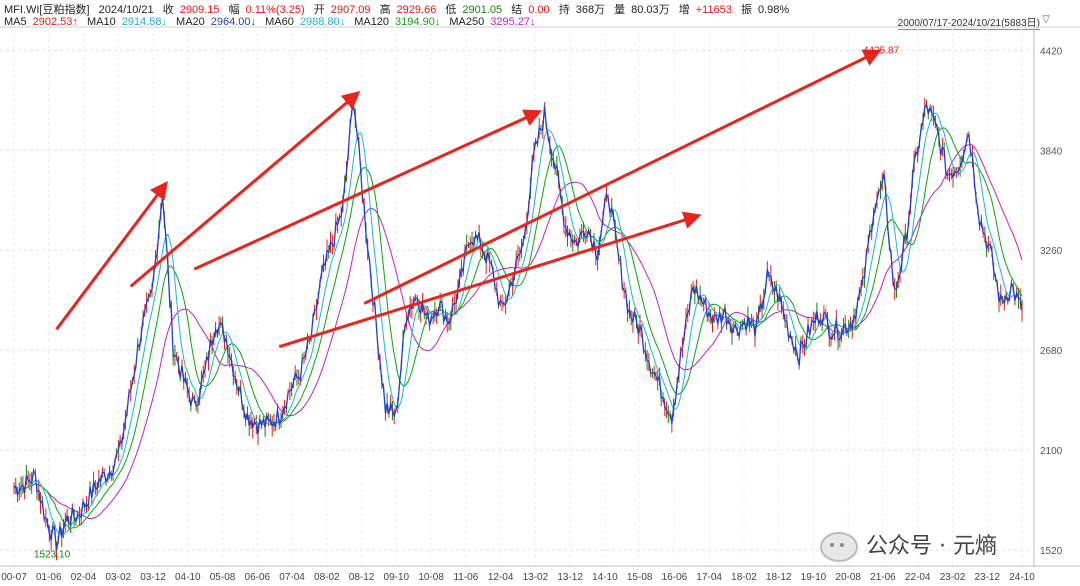  Describe the element at coordinates (968, 22) in the screenshot. I see `date-range-label: 2000/07/17-2024/10/21(5883日)` at that location.